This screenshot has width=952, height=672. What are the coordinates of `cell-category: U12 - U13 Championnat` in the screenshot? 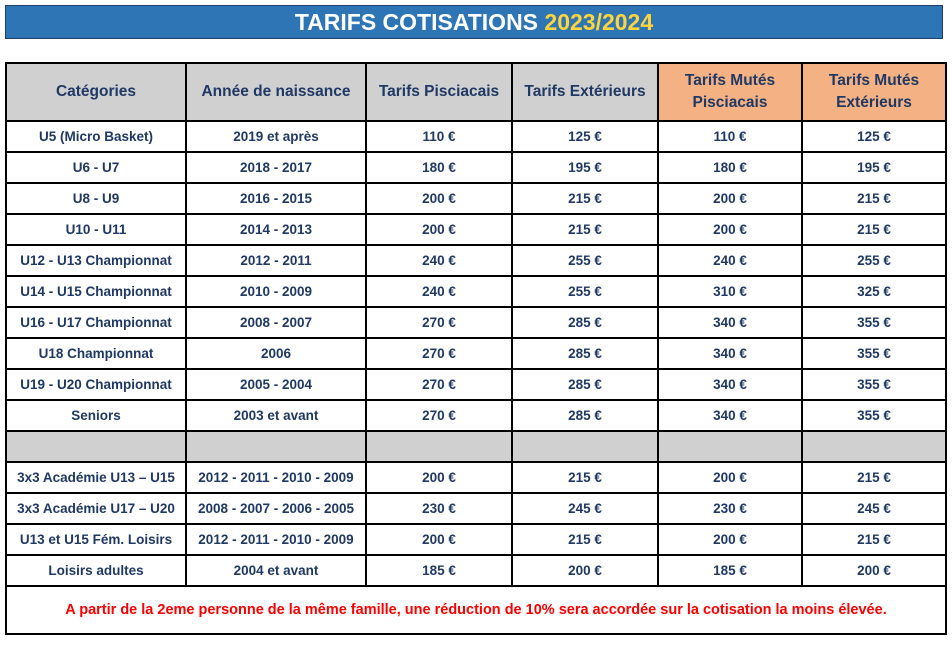 It's located at (96, 260).